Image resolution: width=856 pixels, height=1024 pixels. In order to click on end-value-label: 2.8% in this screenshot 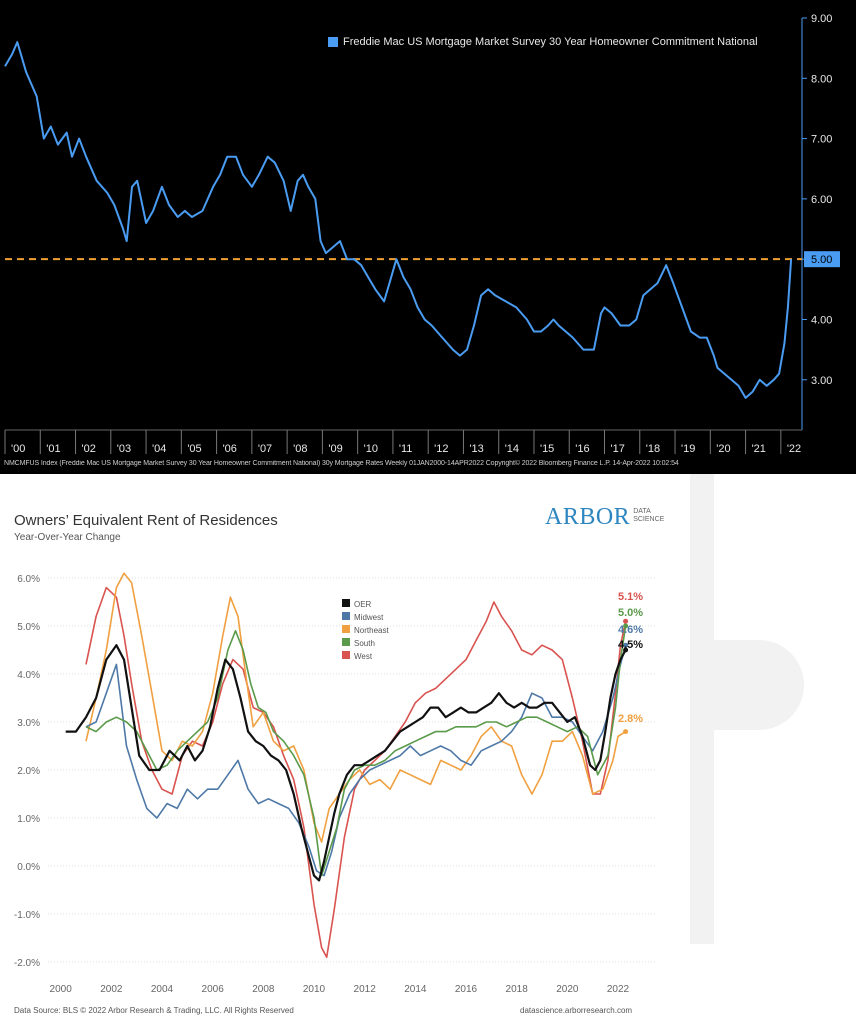, I will do `click(630, 719)`.